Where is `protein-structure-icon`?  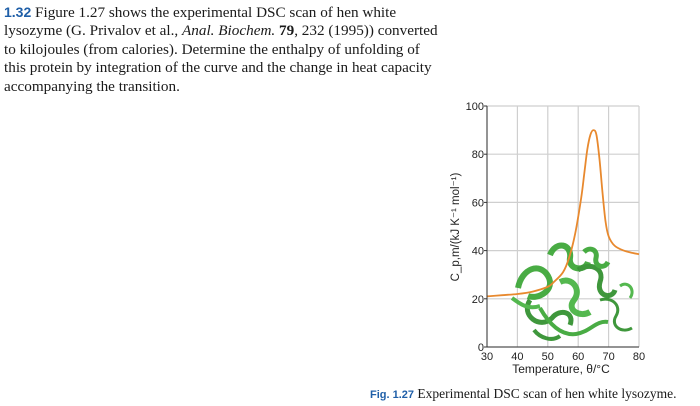
protein-structure-icon is located at coordinates (572, 291).